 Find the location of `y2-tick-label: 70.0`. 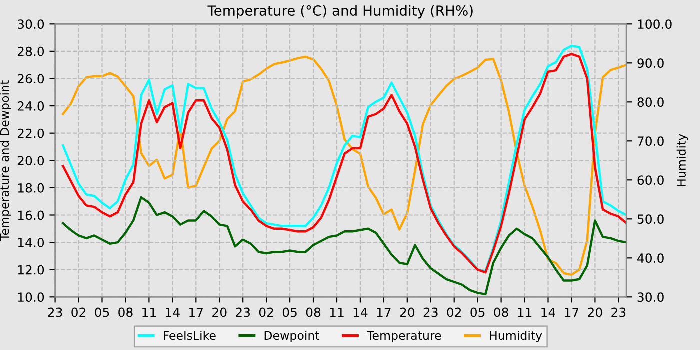

y2-tick-label: 70.0 is located at coordinates (651, 141).